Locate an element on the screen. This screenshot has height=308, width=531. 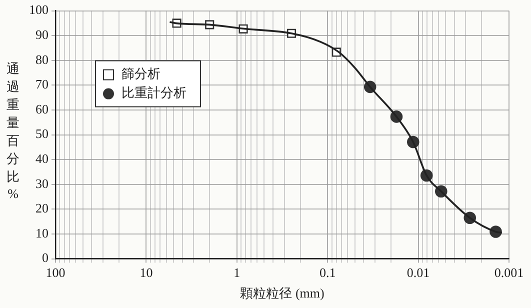
x-tick-label: 100 is located at coordinates (56, 272).